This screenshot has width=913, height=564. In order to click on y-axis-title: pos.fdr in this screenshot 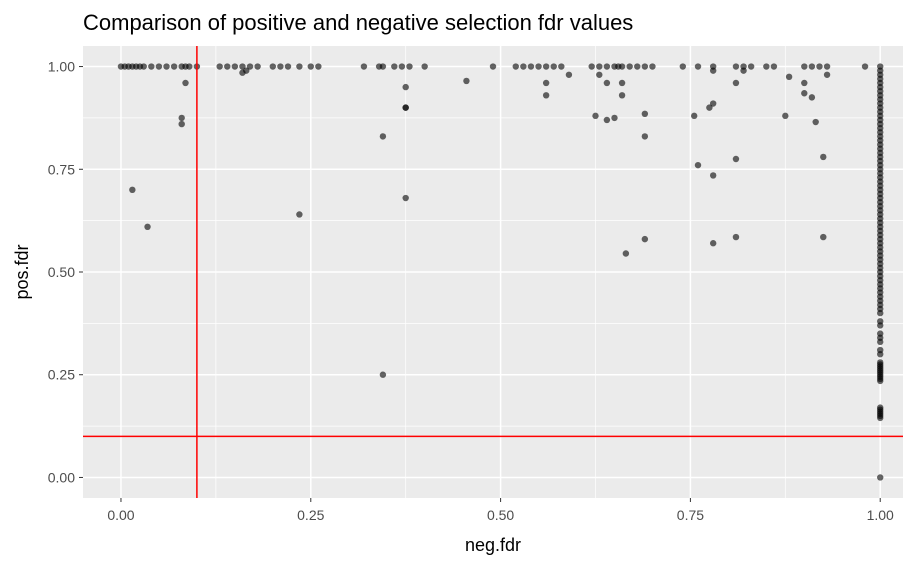, I will do `click(22, 271)`.